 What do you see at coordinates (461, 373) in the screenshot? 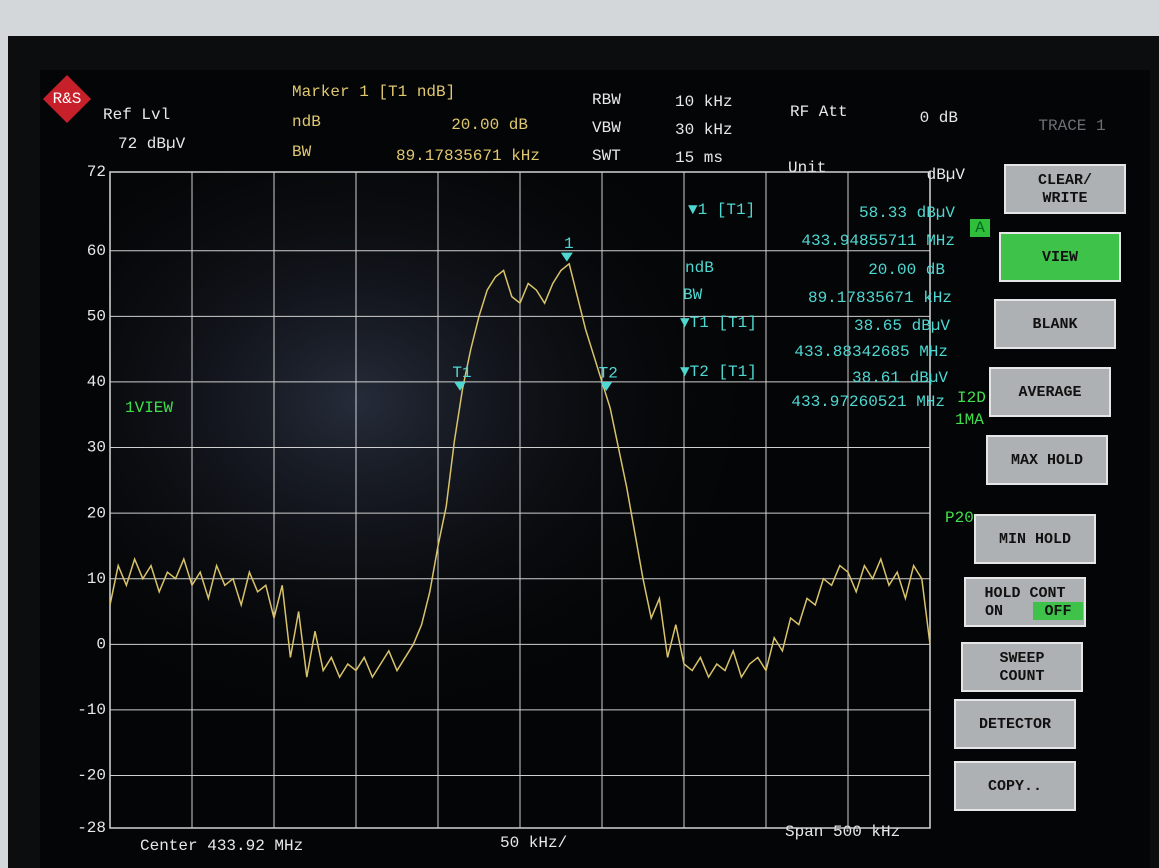
I see `marker-label: T1` at bounding box center [461, 373].